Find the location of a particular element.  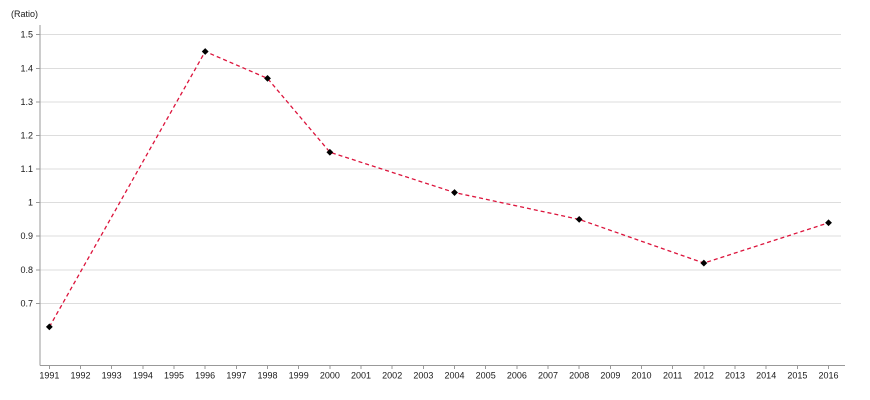

x-tick-label: 2010 is located at coordinates (642, 376).